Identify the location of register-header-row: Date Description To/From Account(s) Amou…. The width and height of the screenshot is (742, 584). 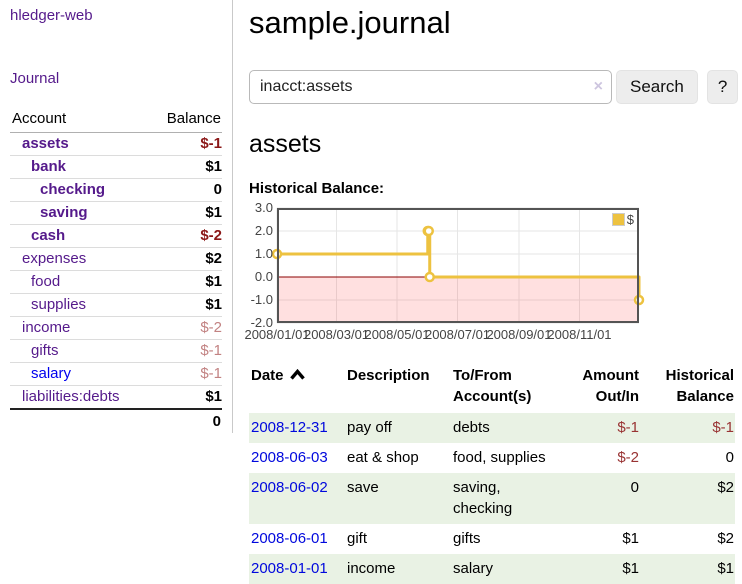
(492, 388).